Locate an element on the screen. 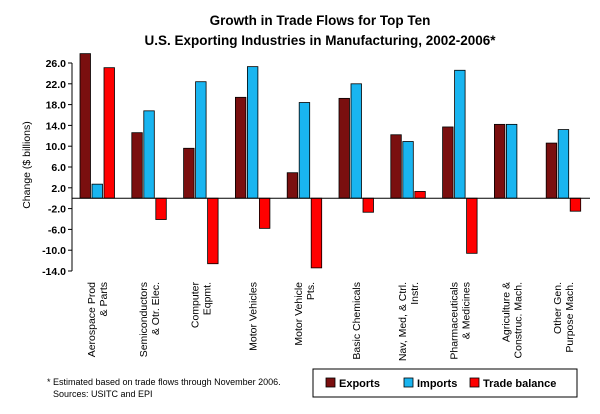 This screenshot has width=600, height=414. x-category-line: Instr. is located at coordinates (415, 293).